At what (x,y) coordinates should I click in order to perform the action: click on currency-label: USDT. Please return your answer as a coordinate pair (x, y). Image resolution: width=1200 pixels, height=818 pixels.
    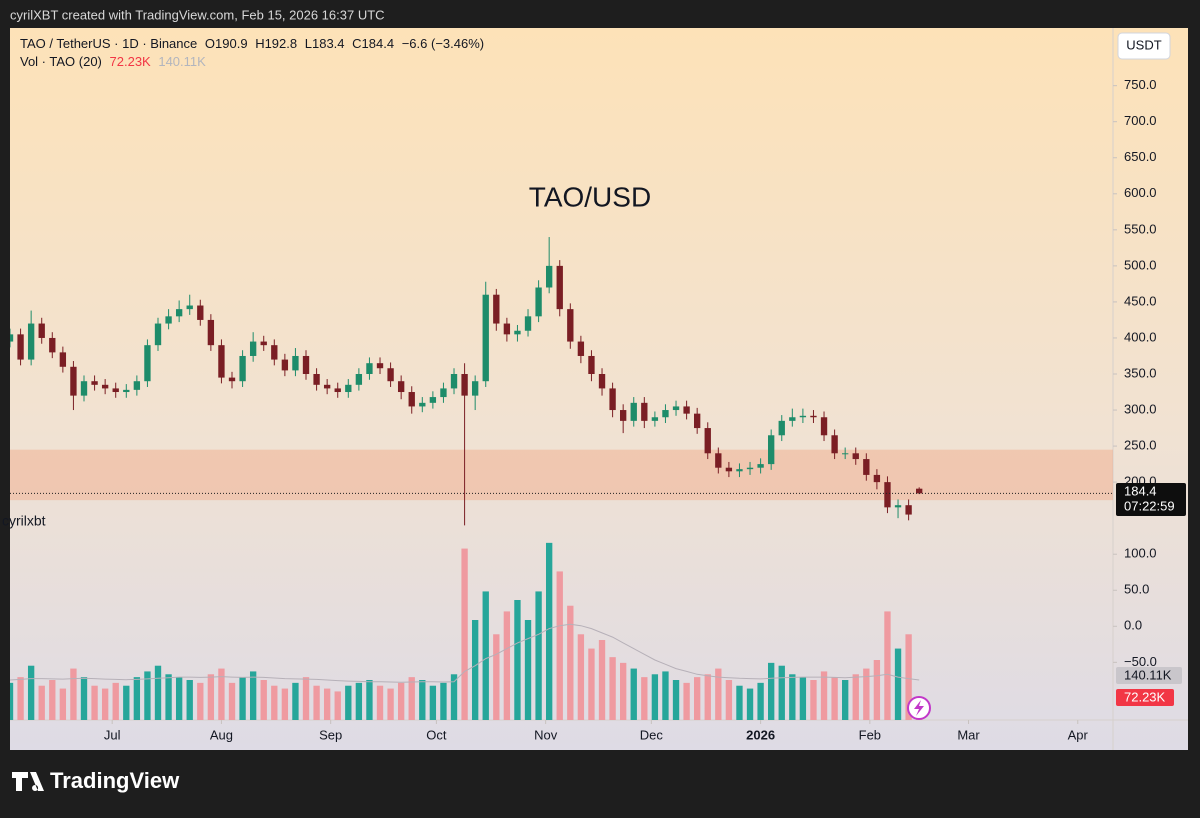
    Looking at the image, I should click on (1143, 44).